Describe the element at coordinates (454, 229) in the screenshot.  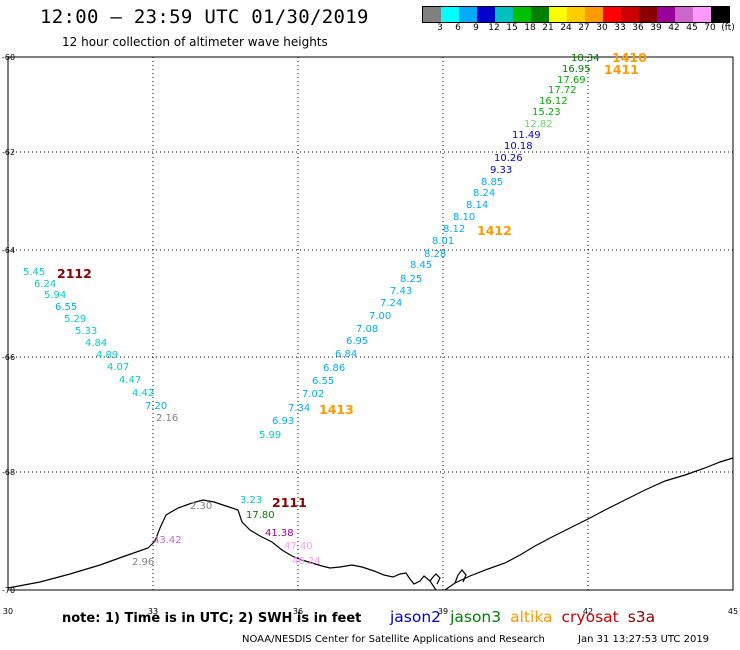
I see `swh-observation: 8.12` at that location.